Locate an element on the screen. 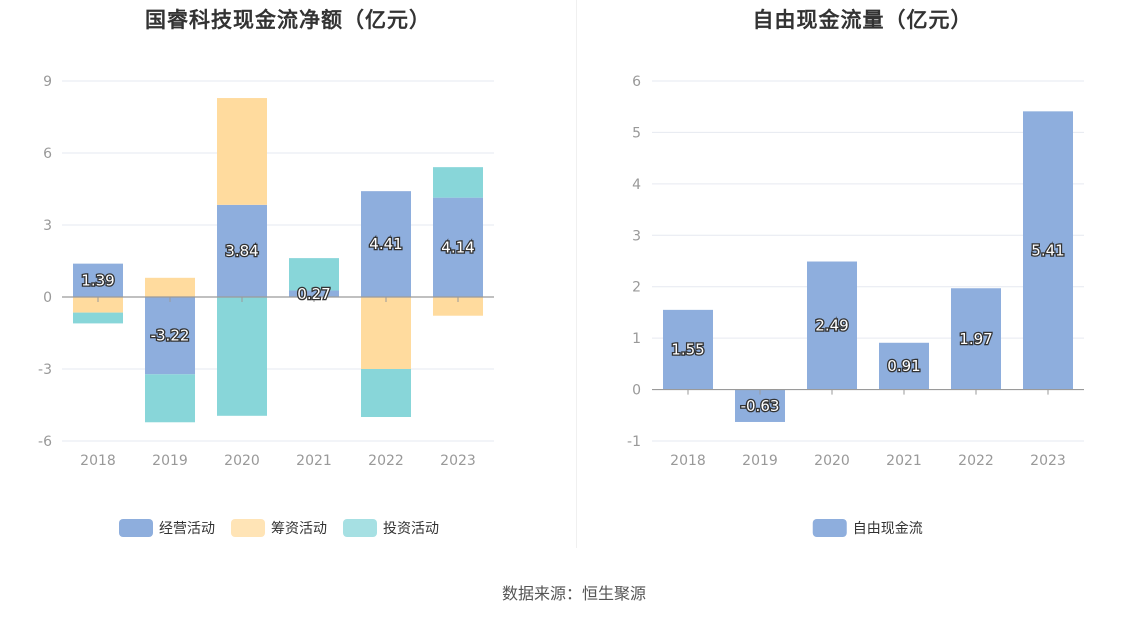 The width and height of the screenshot is (1148, 619). y-tick-label: 2 is located at coordinates (636, 288).